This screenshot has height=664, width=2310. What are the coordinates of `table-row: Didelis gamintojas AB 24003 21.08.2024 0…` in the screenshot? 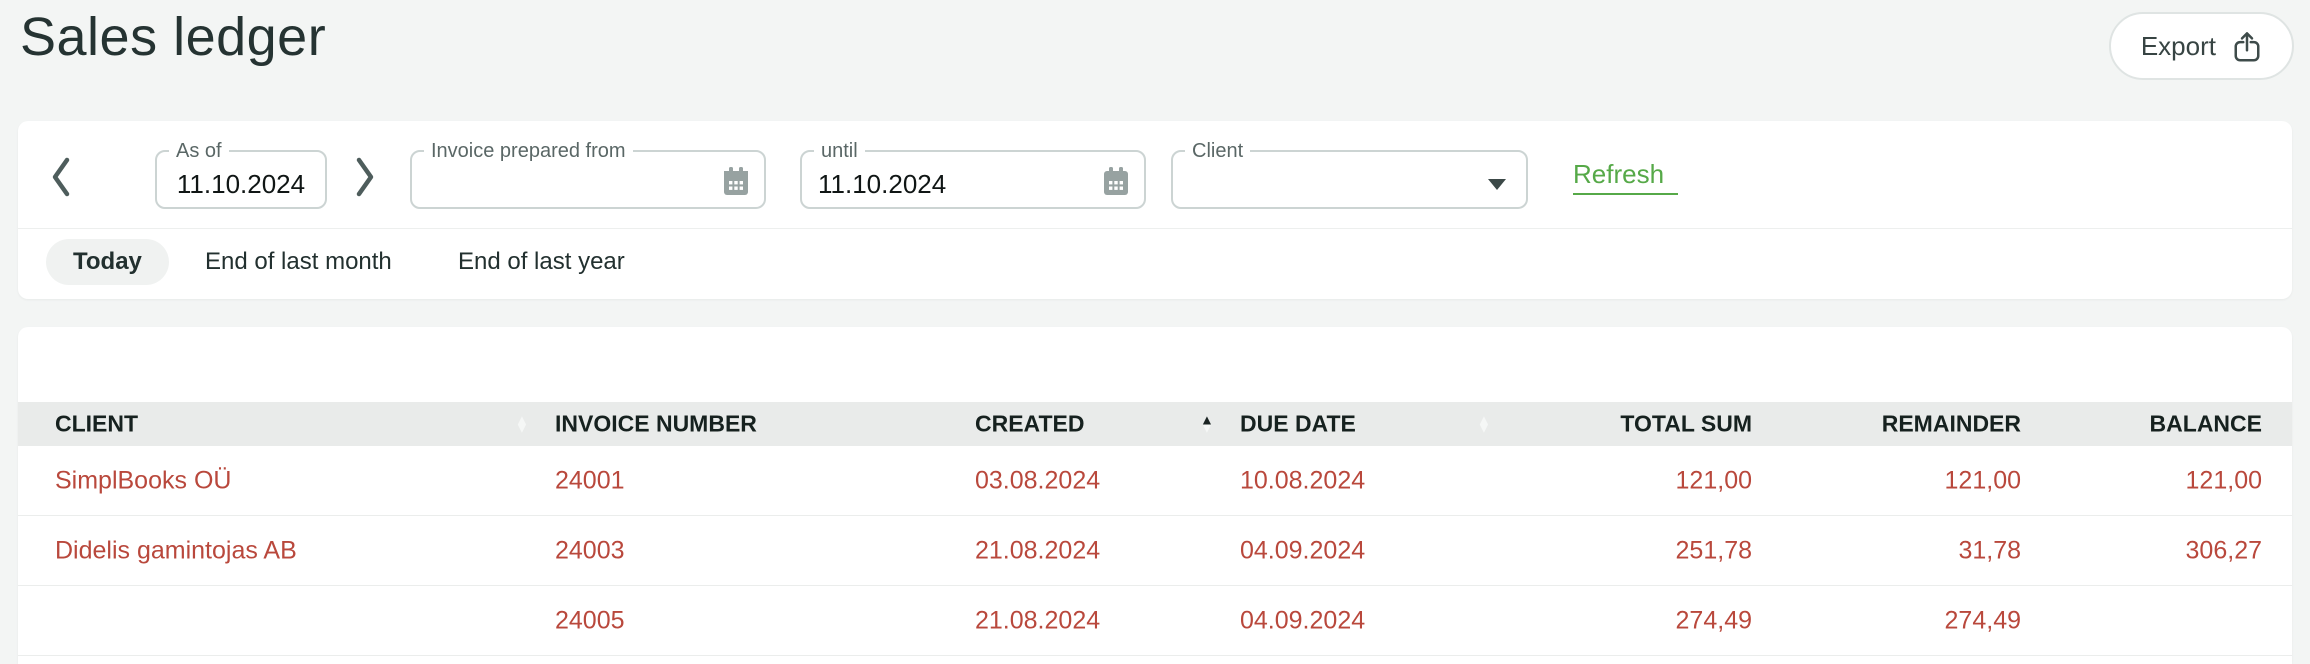 It's located at (1155, 551).